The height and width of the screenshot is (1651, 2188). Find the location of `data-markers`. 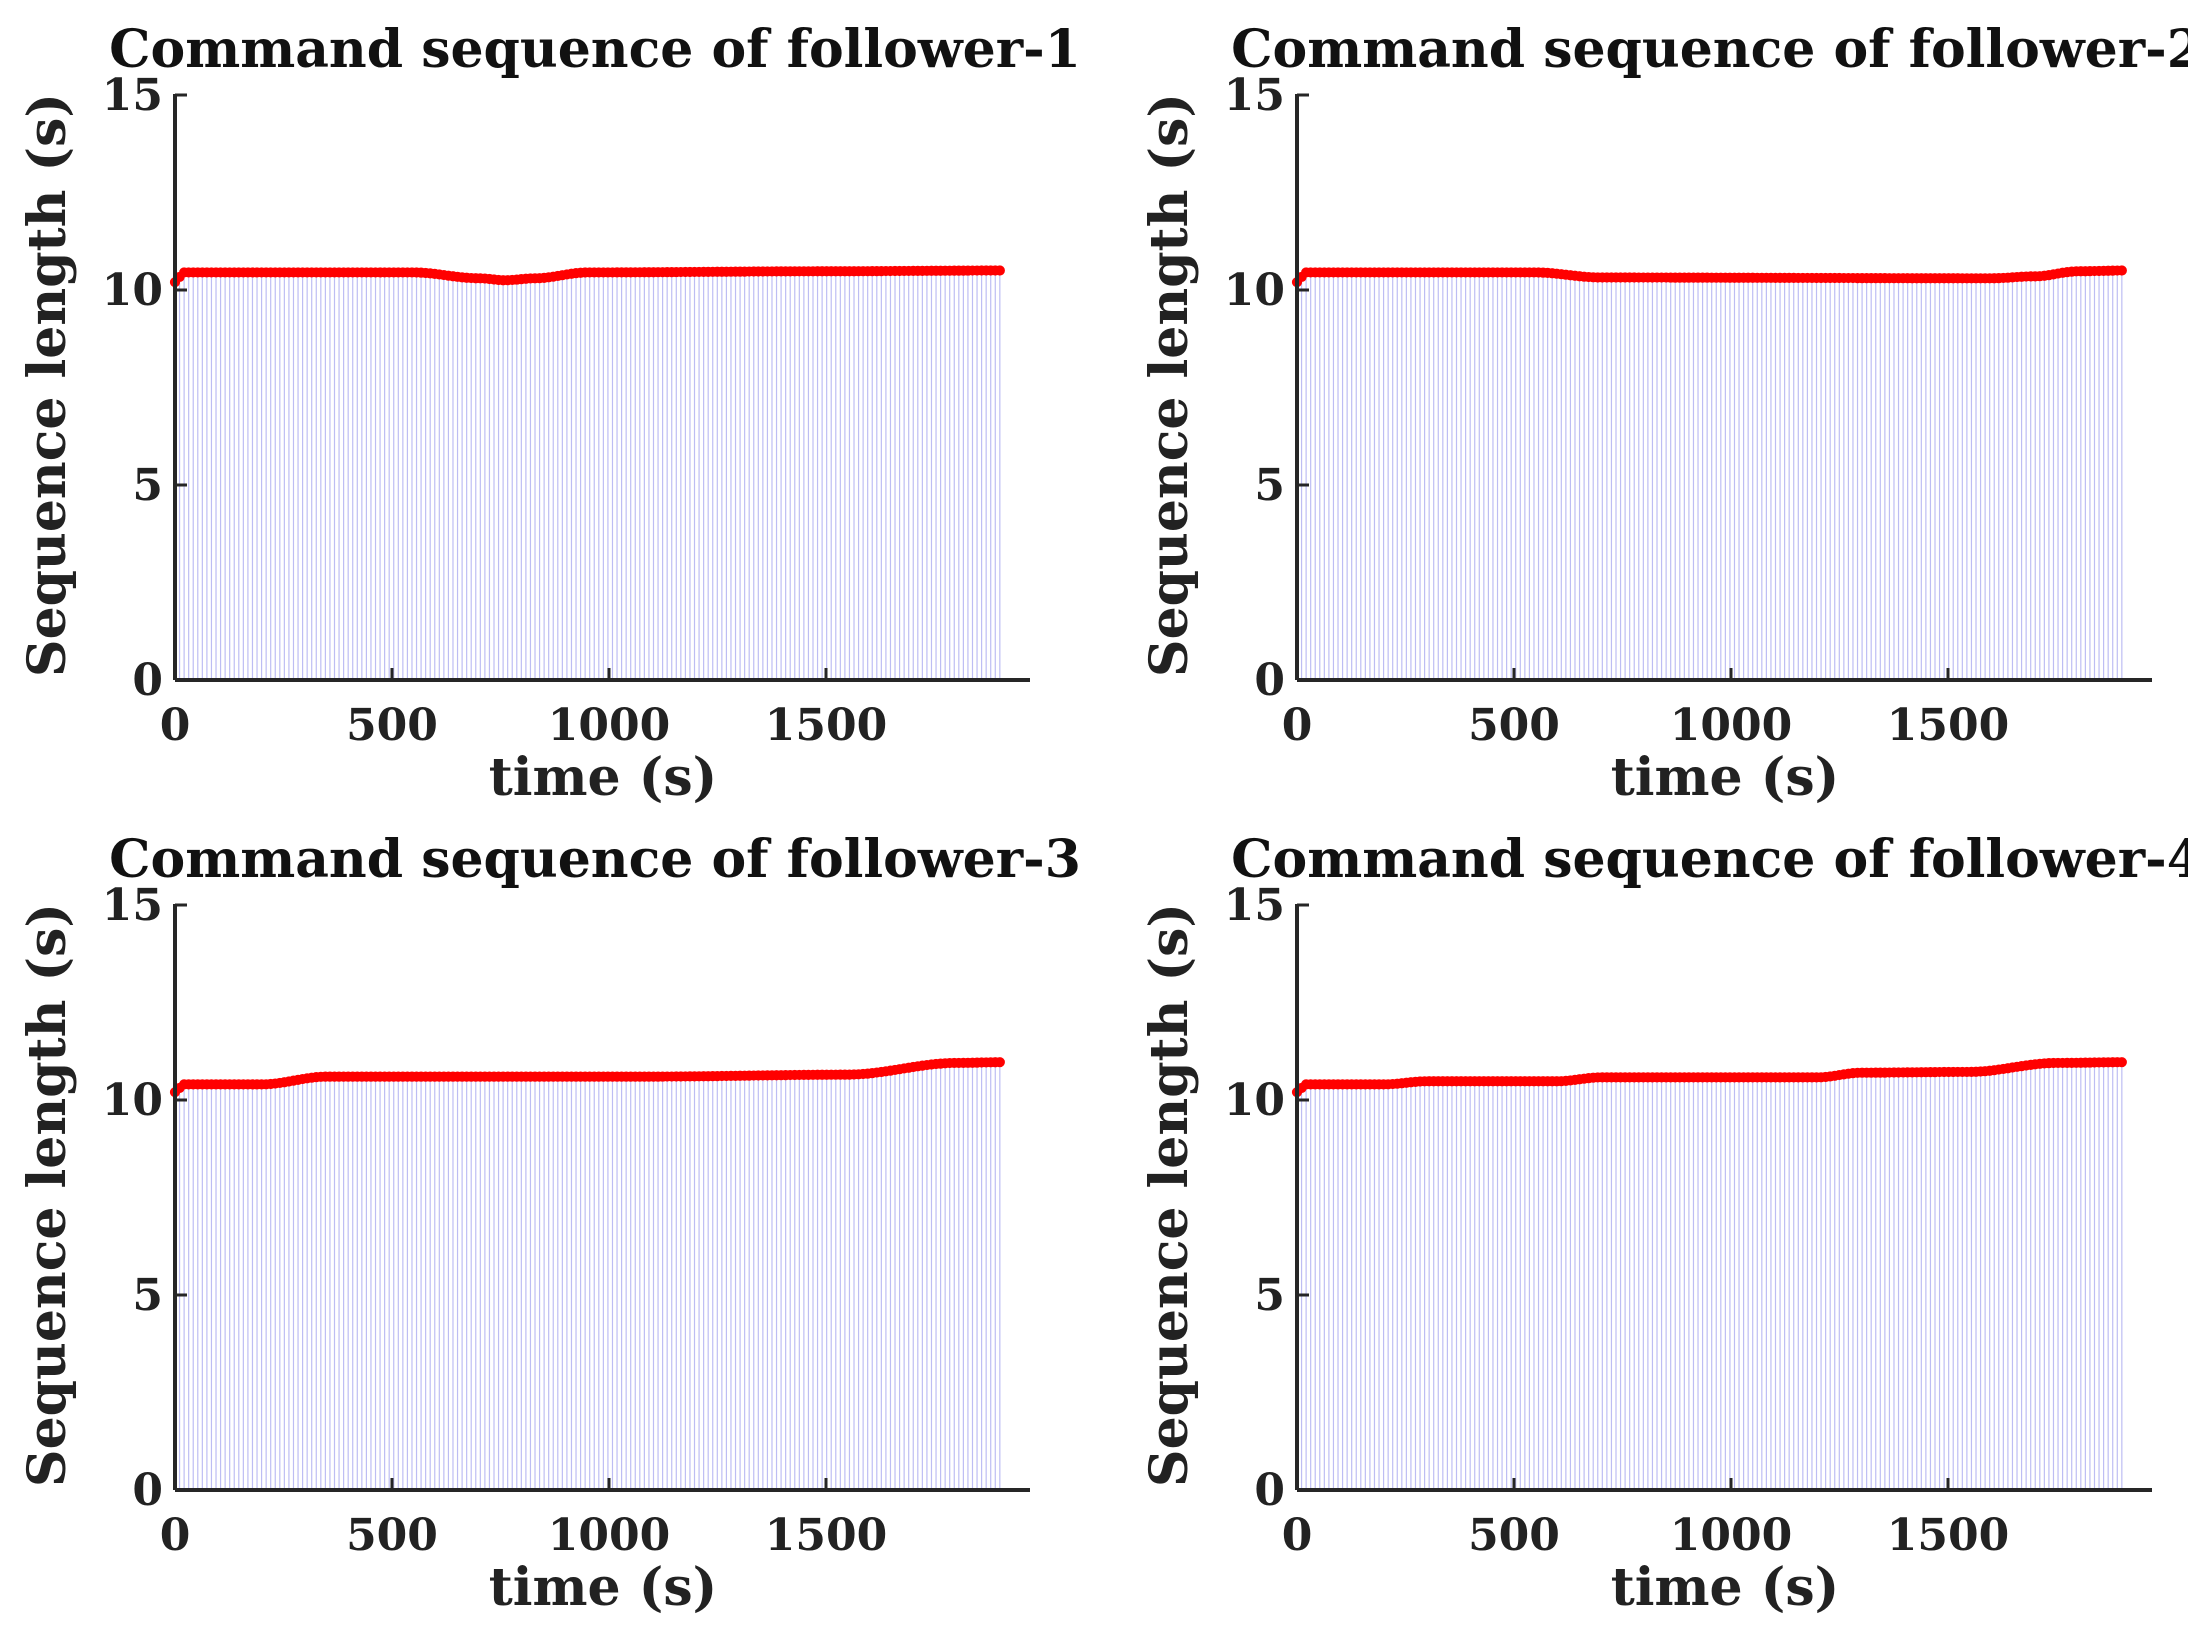

data-markers is located at coordinates (587, 276).